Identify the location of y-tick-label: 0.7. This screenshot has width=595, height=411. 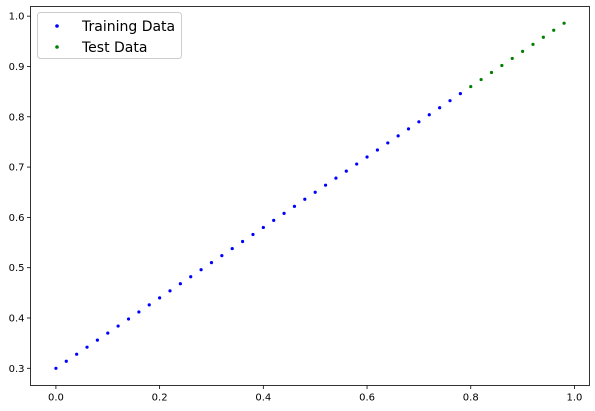
(17, 168).